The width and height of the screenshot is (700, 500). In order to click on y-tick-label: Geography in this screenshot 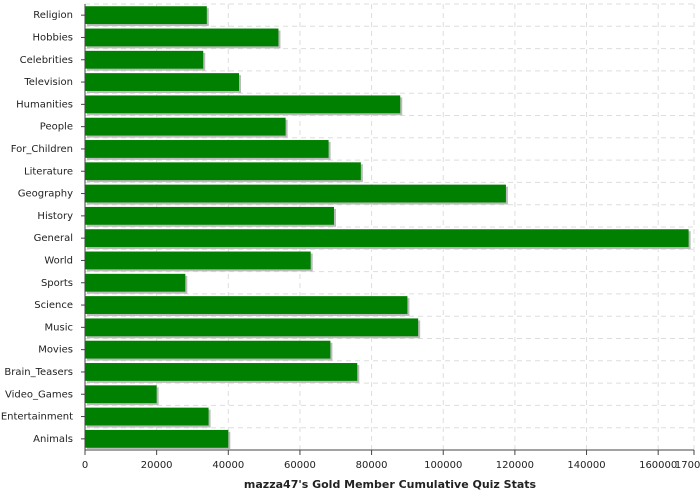, I will do `click(45, 194)`.